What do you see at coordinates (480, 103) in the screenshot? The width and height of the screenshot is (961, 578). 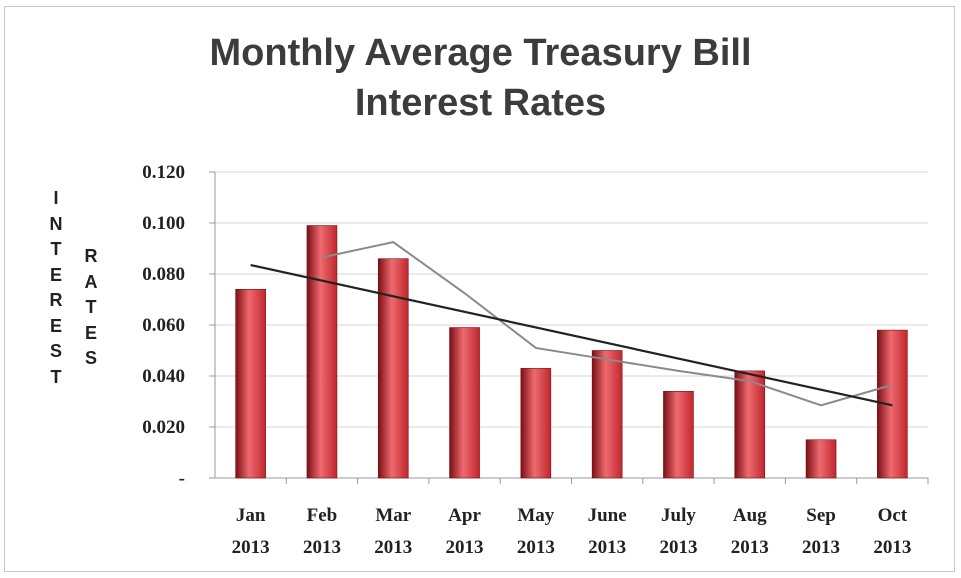 I see `chart-title-line-2: Interest Rates` at bounding box center [480, 103].